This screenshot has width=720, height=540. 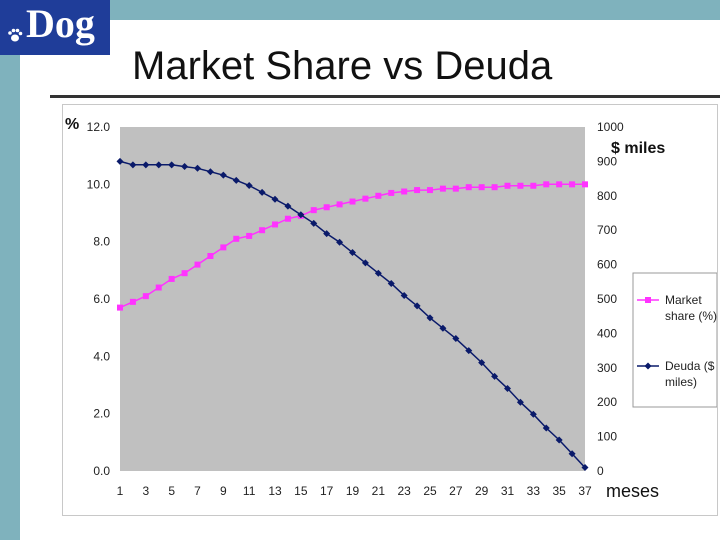 I want to click on x-tick-label: 29, so click(x=482, y=491).